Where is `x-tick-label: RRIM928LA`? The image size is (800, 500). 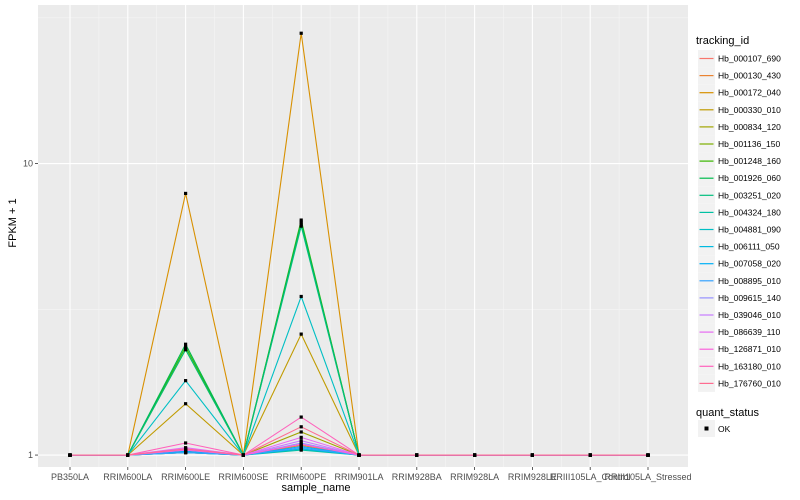 x-tick-label: RRIM928LA is located at coordinates (474, 477).